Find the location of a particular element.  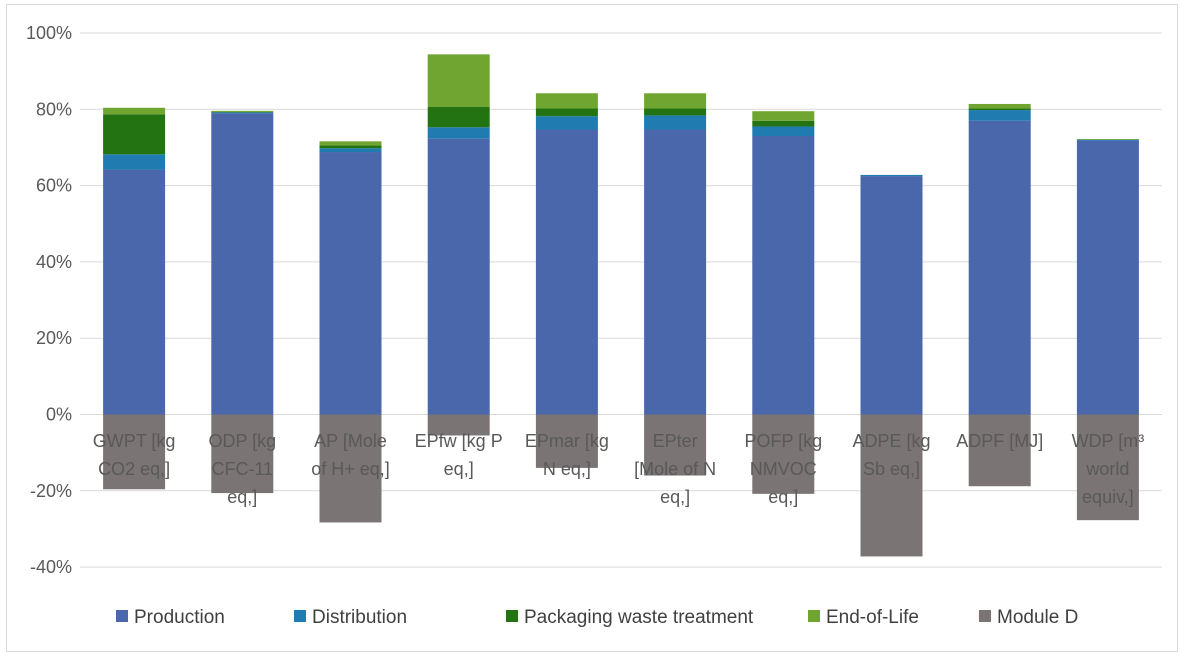

y-tick-label: 0% is located at coordinates (59, 415).